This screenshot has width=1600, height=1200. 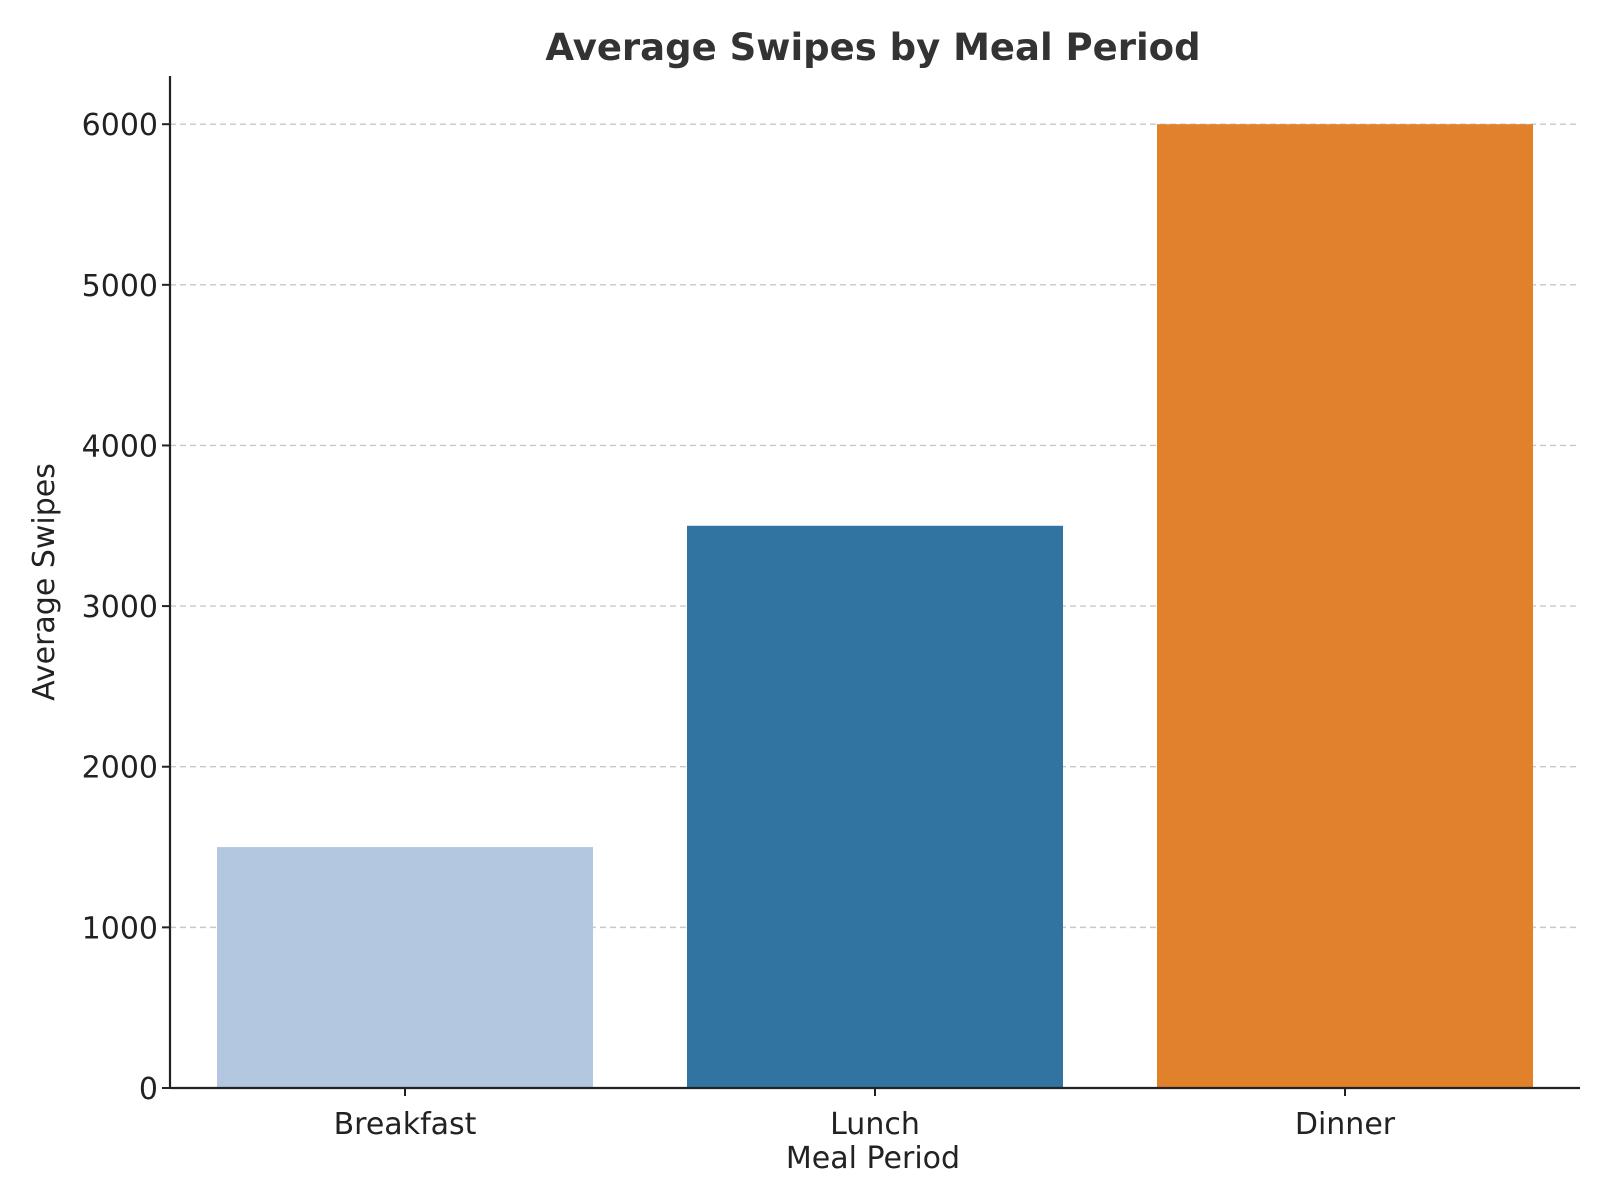 What do you see at coordinates (120, 928) in the screenshot?
I see `y-tick-label: 1000` at bounding box center [120, 928].